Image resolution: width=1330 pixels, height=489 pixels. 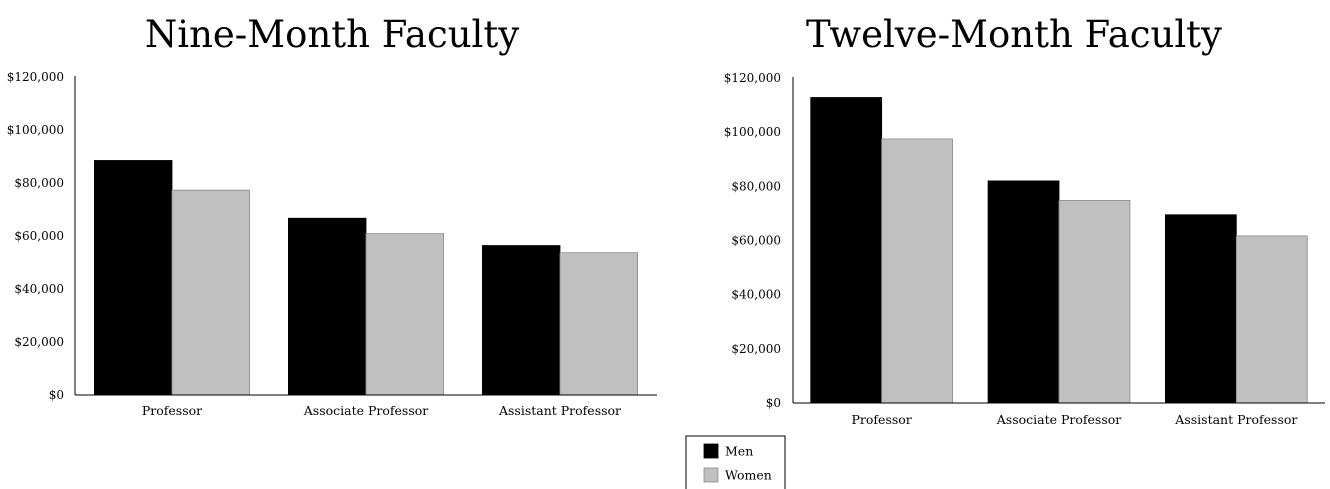 I want to click on chart-title: Nine-Month Faculty, so click(x=332, y=34).